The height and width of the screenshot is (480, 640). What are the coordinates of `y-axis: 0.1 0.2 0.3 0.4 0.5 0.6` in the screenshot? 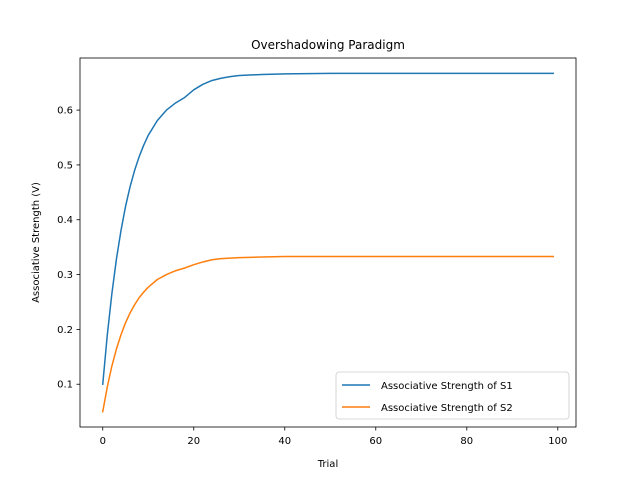 It's located at (68, 248).